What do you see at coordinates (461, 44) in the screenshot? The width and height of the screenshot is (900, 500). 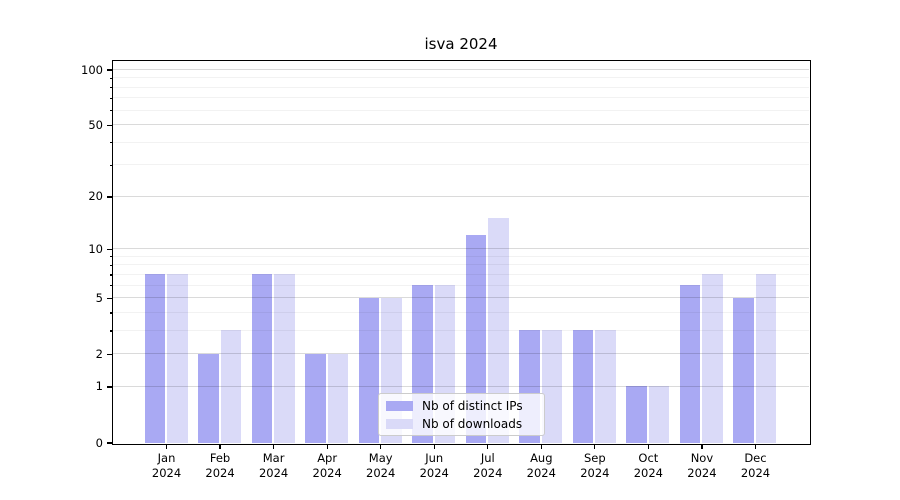 I see `chart-title: isva 2024` at bounding box center [461, 44].